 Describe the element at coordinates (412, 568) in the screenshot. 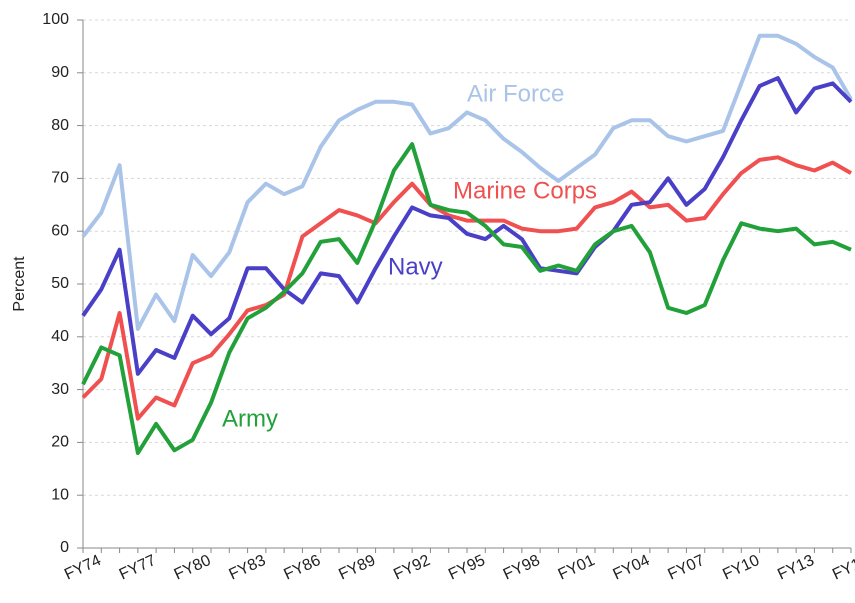

I see `x-tick-label: FY92` at that location.